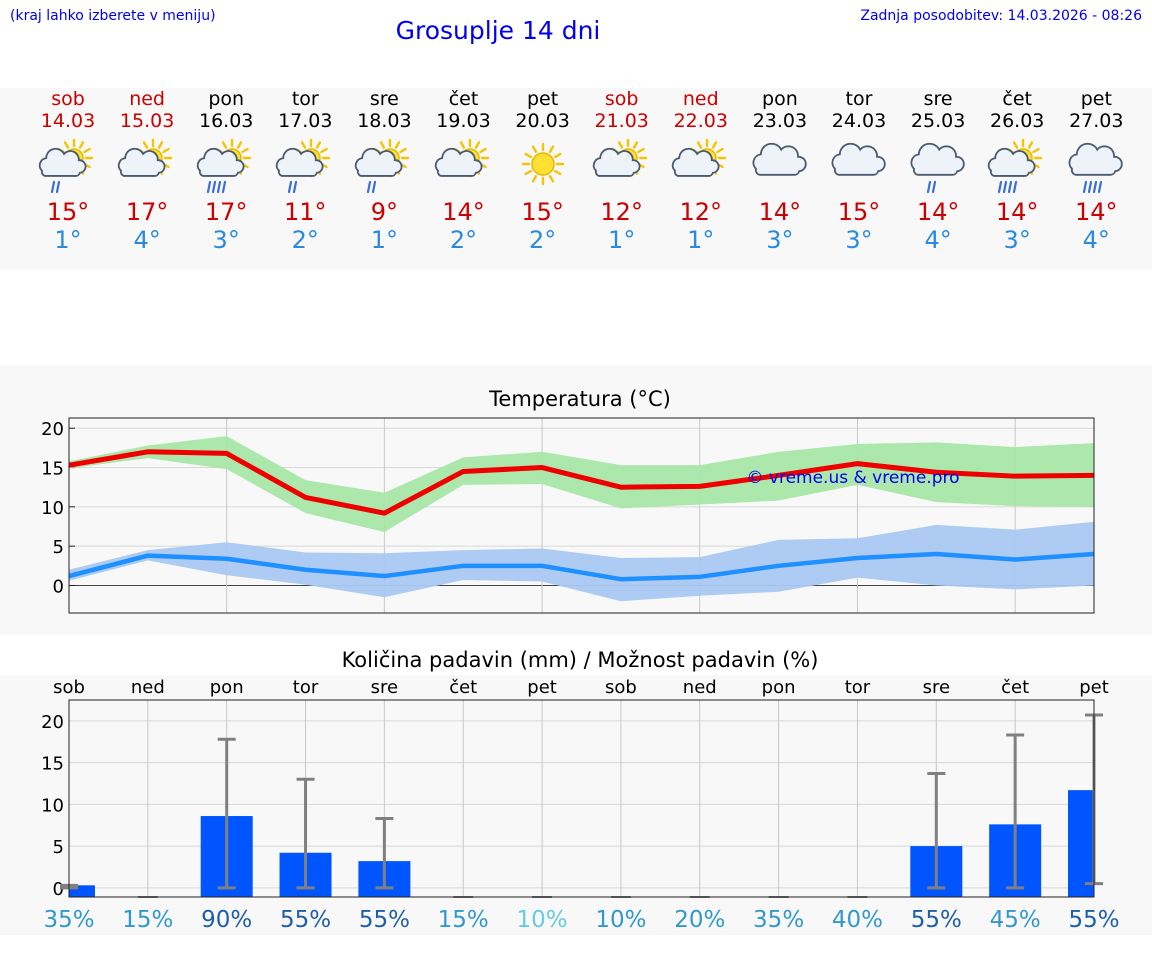  What do you see at coordinates (780, 121) in the screenshot?
I see `day-date: 23.03` at bounding box center [780, 121].